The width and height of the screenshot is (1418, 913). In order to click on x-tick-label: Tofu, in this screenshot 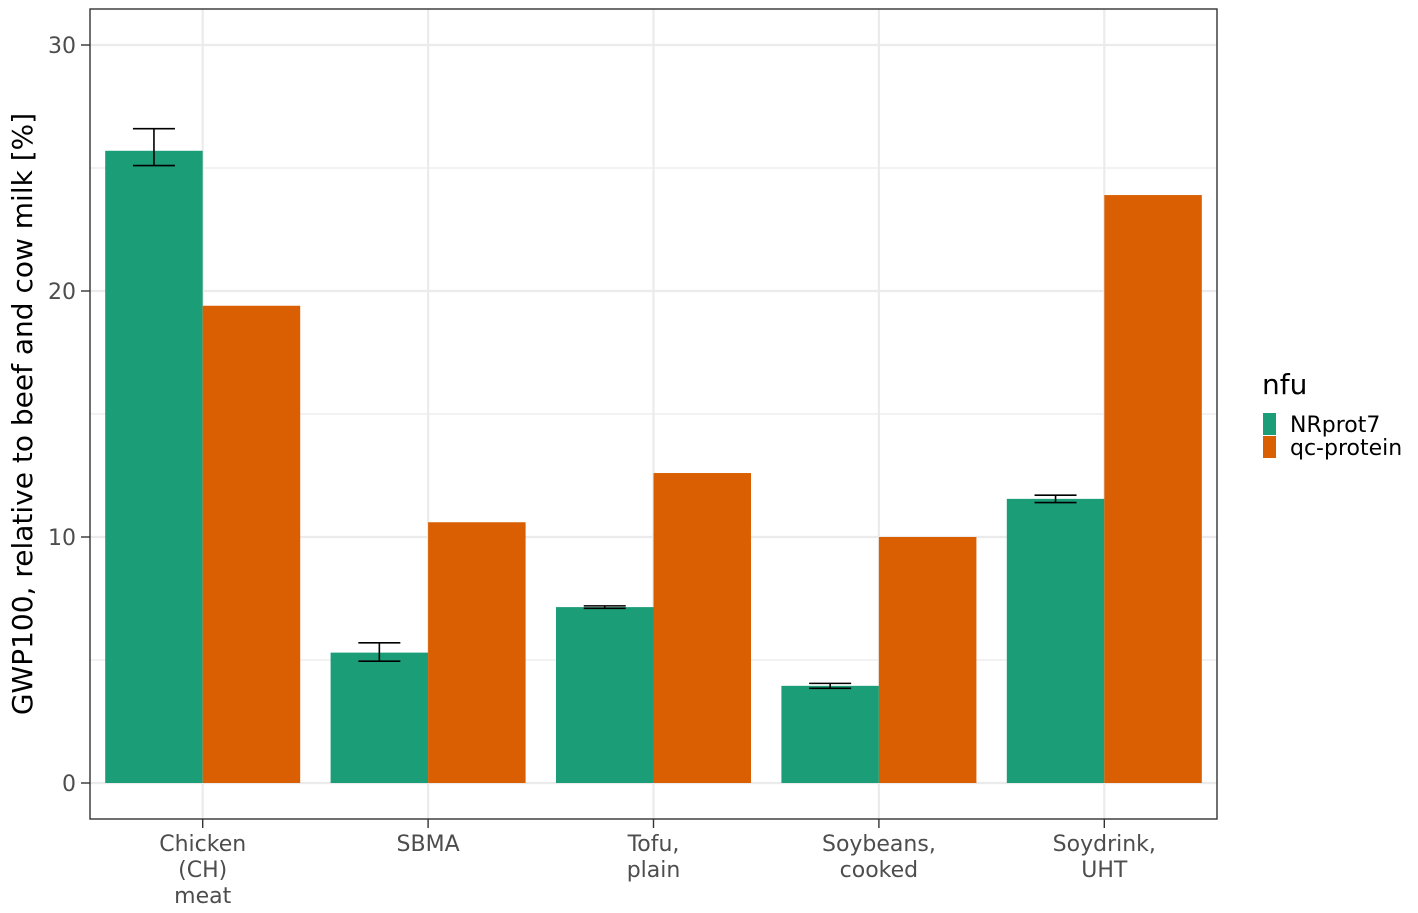, I will do `click(653, 844)`.